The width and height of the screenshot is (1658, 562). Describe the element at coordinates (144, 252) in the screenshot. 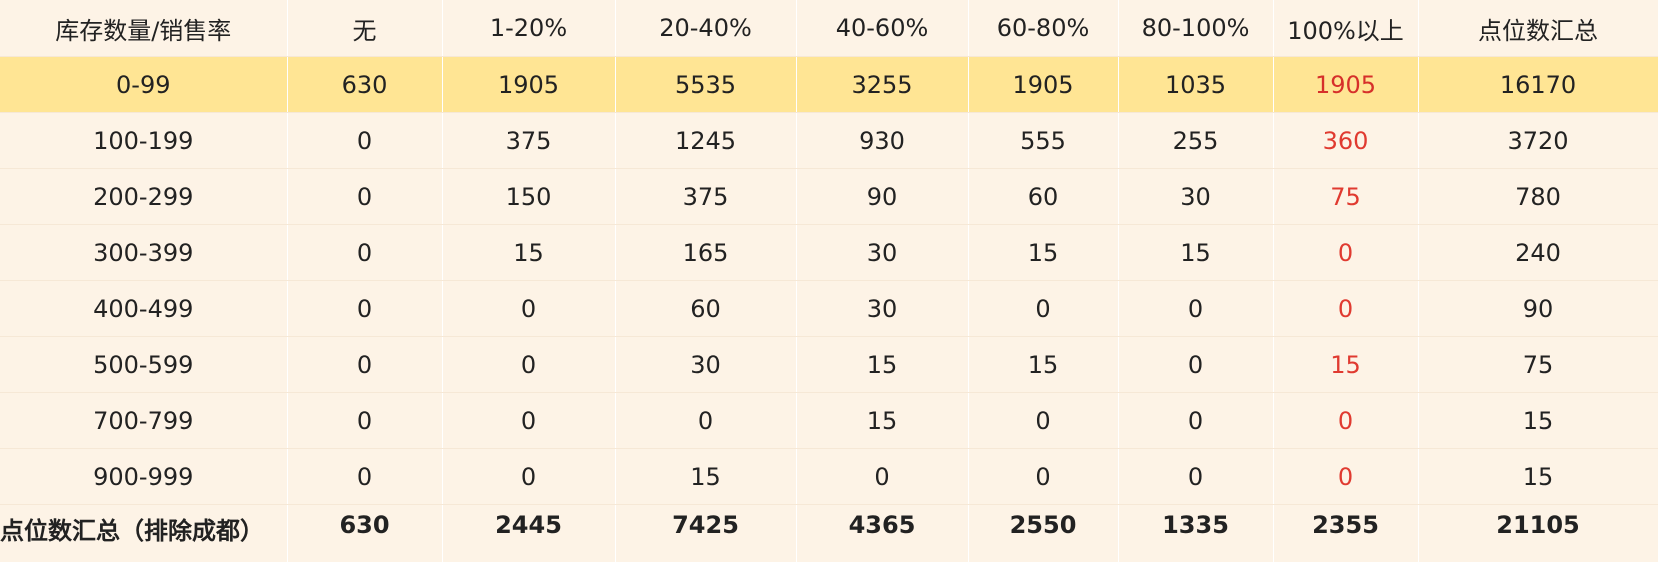

I see `row-header-cell: 300-399` at that location.